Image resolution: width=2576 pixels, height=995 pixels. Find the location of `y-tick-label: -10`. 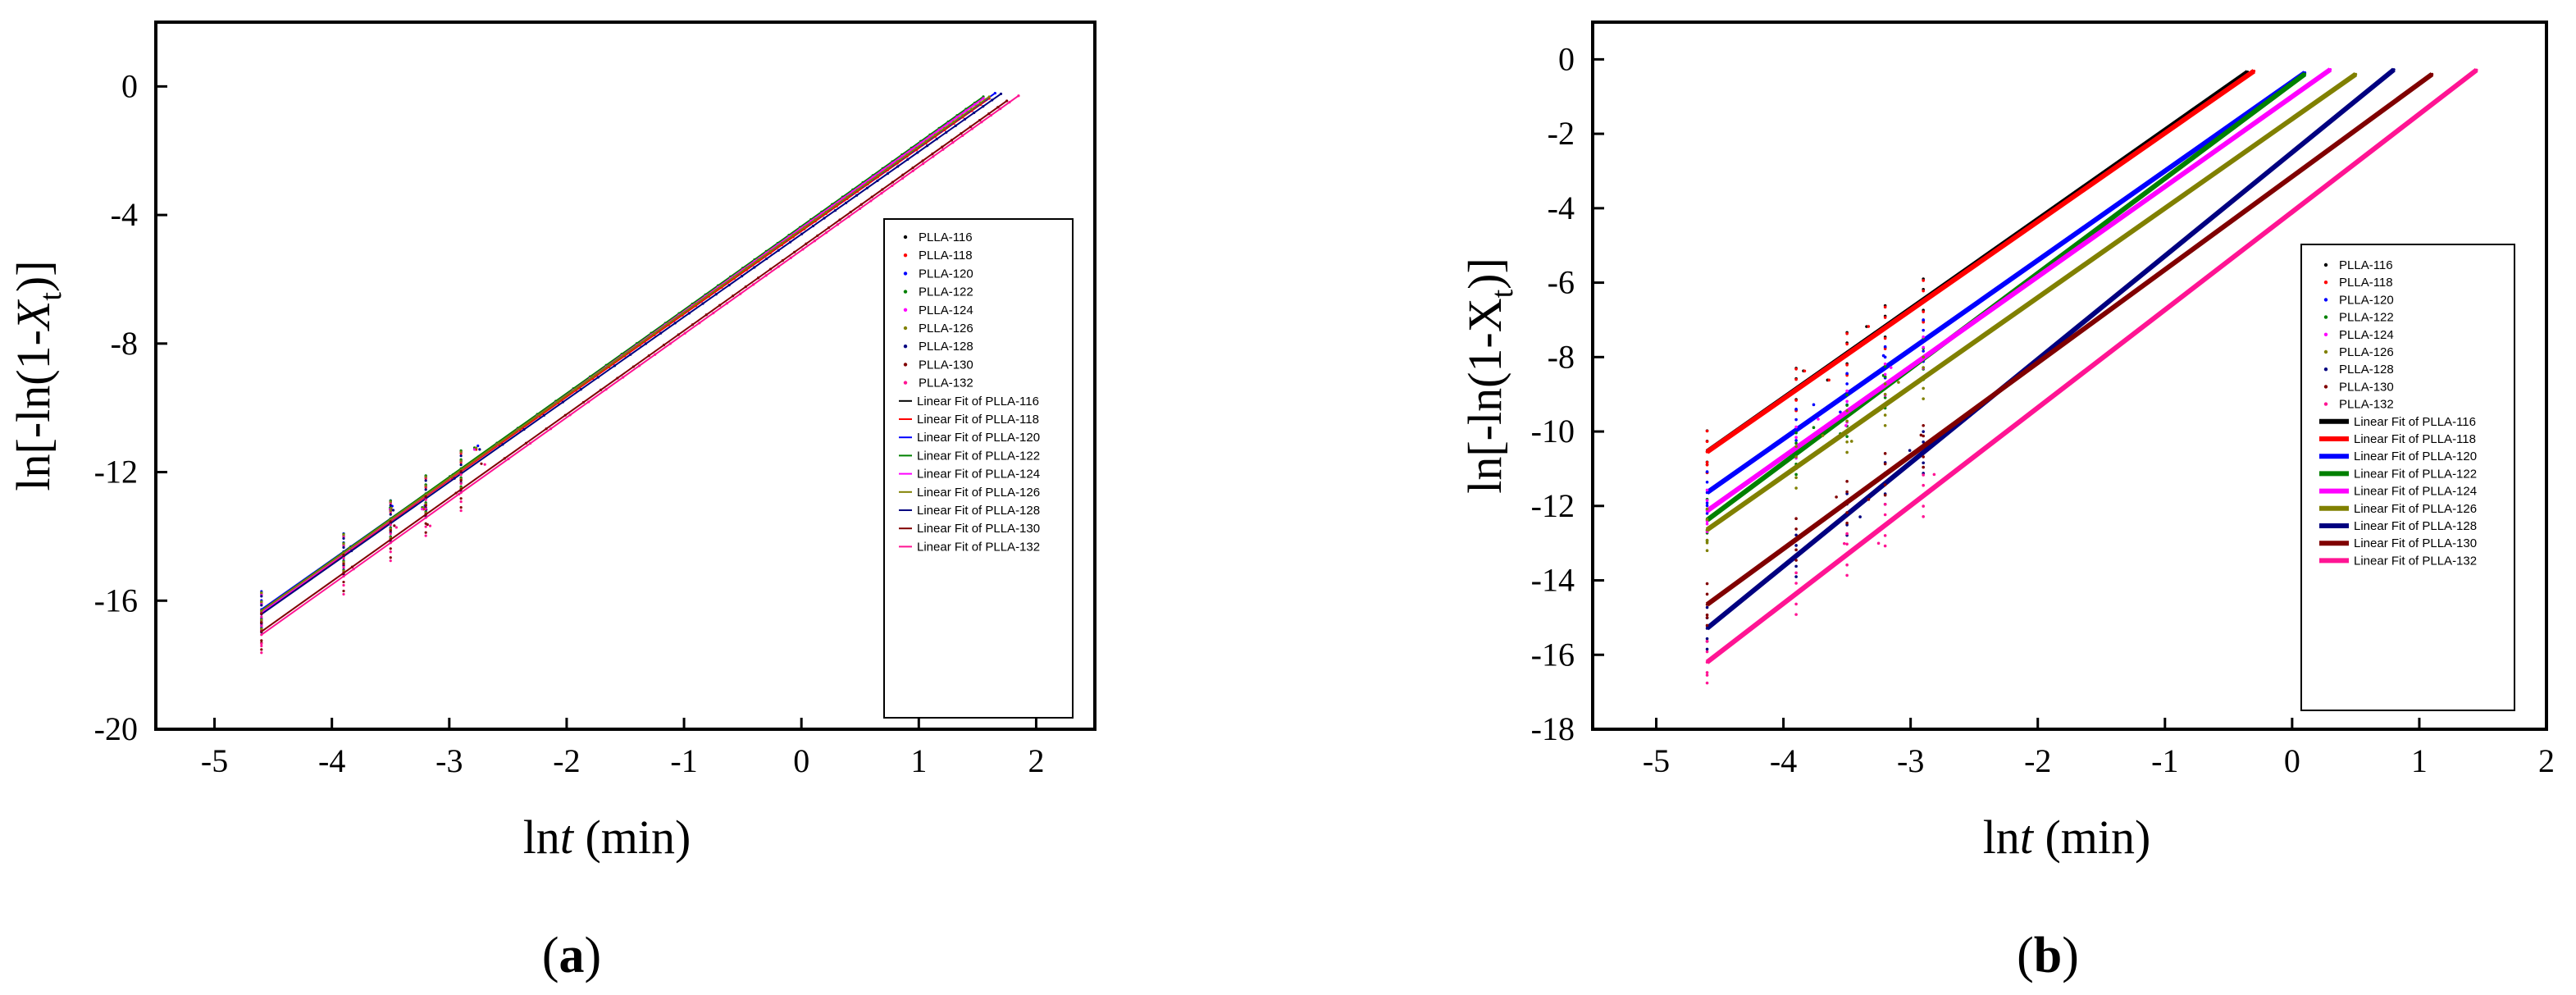

y-tick-label: -10 is located at coordinates (1553, 431).